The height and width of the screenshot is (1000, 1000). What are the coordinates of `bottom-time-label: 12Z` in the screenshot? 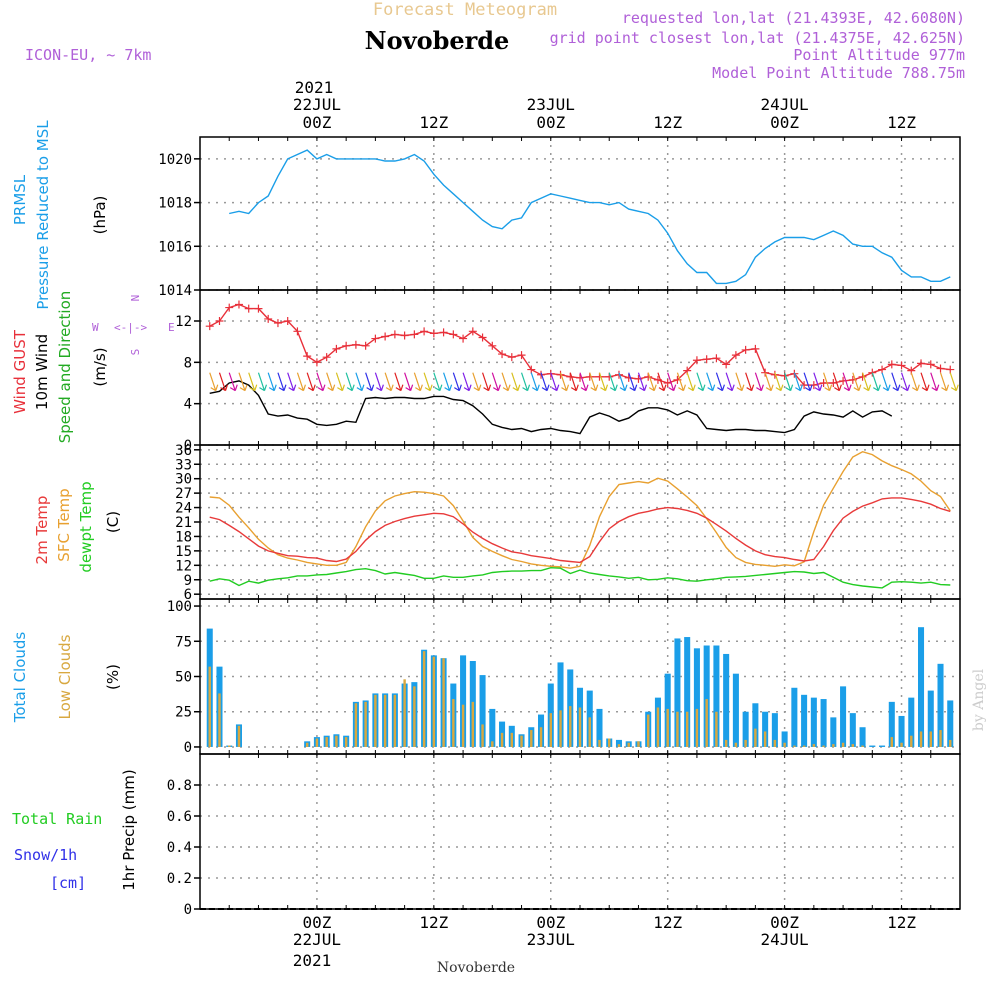 It's located at (901, 922).